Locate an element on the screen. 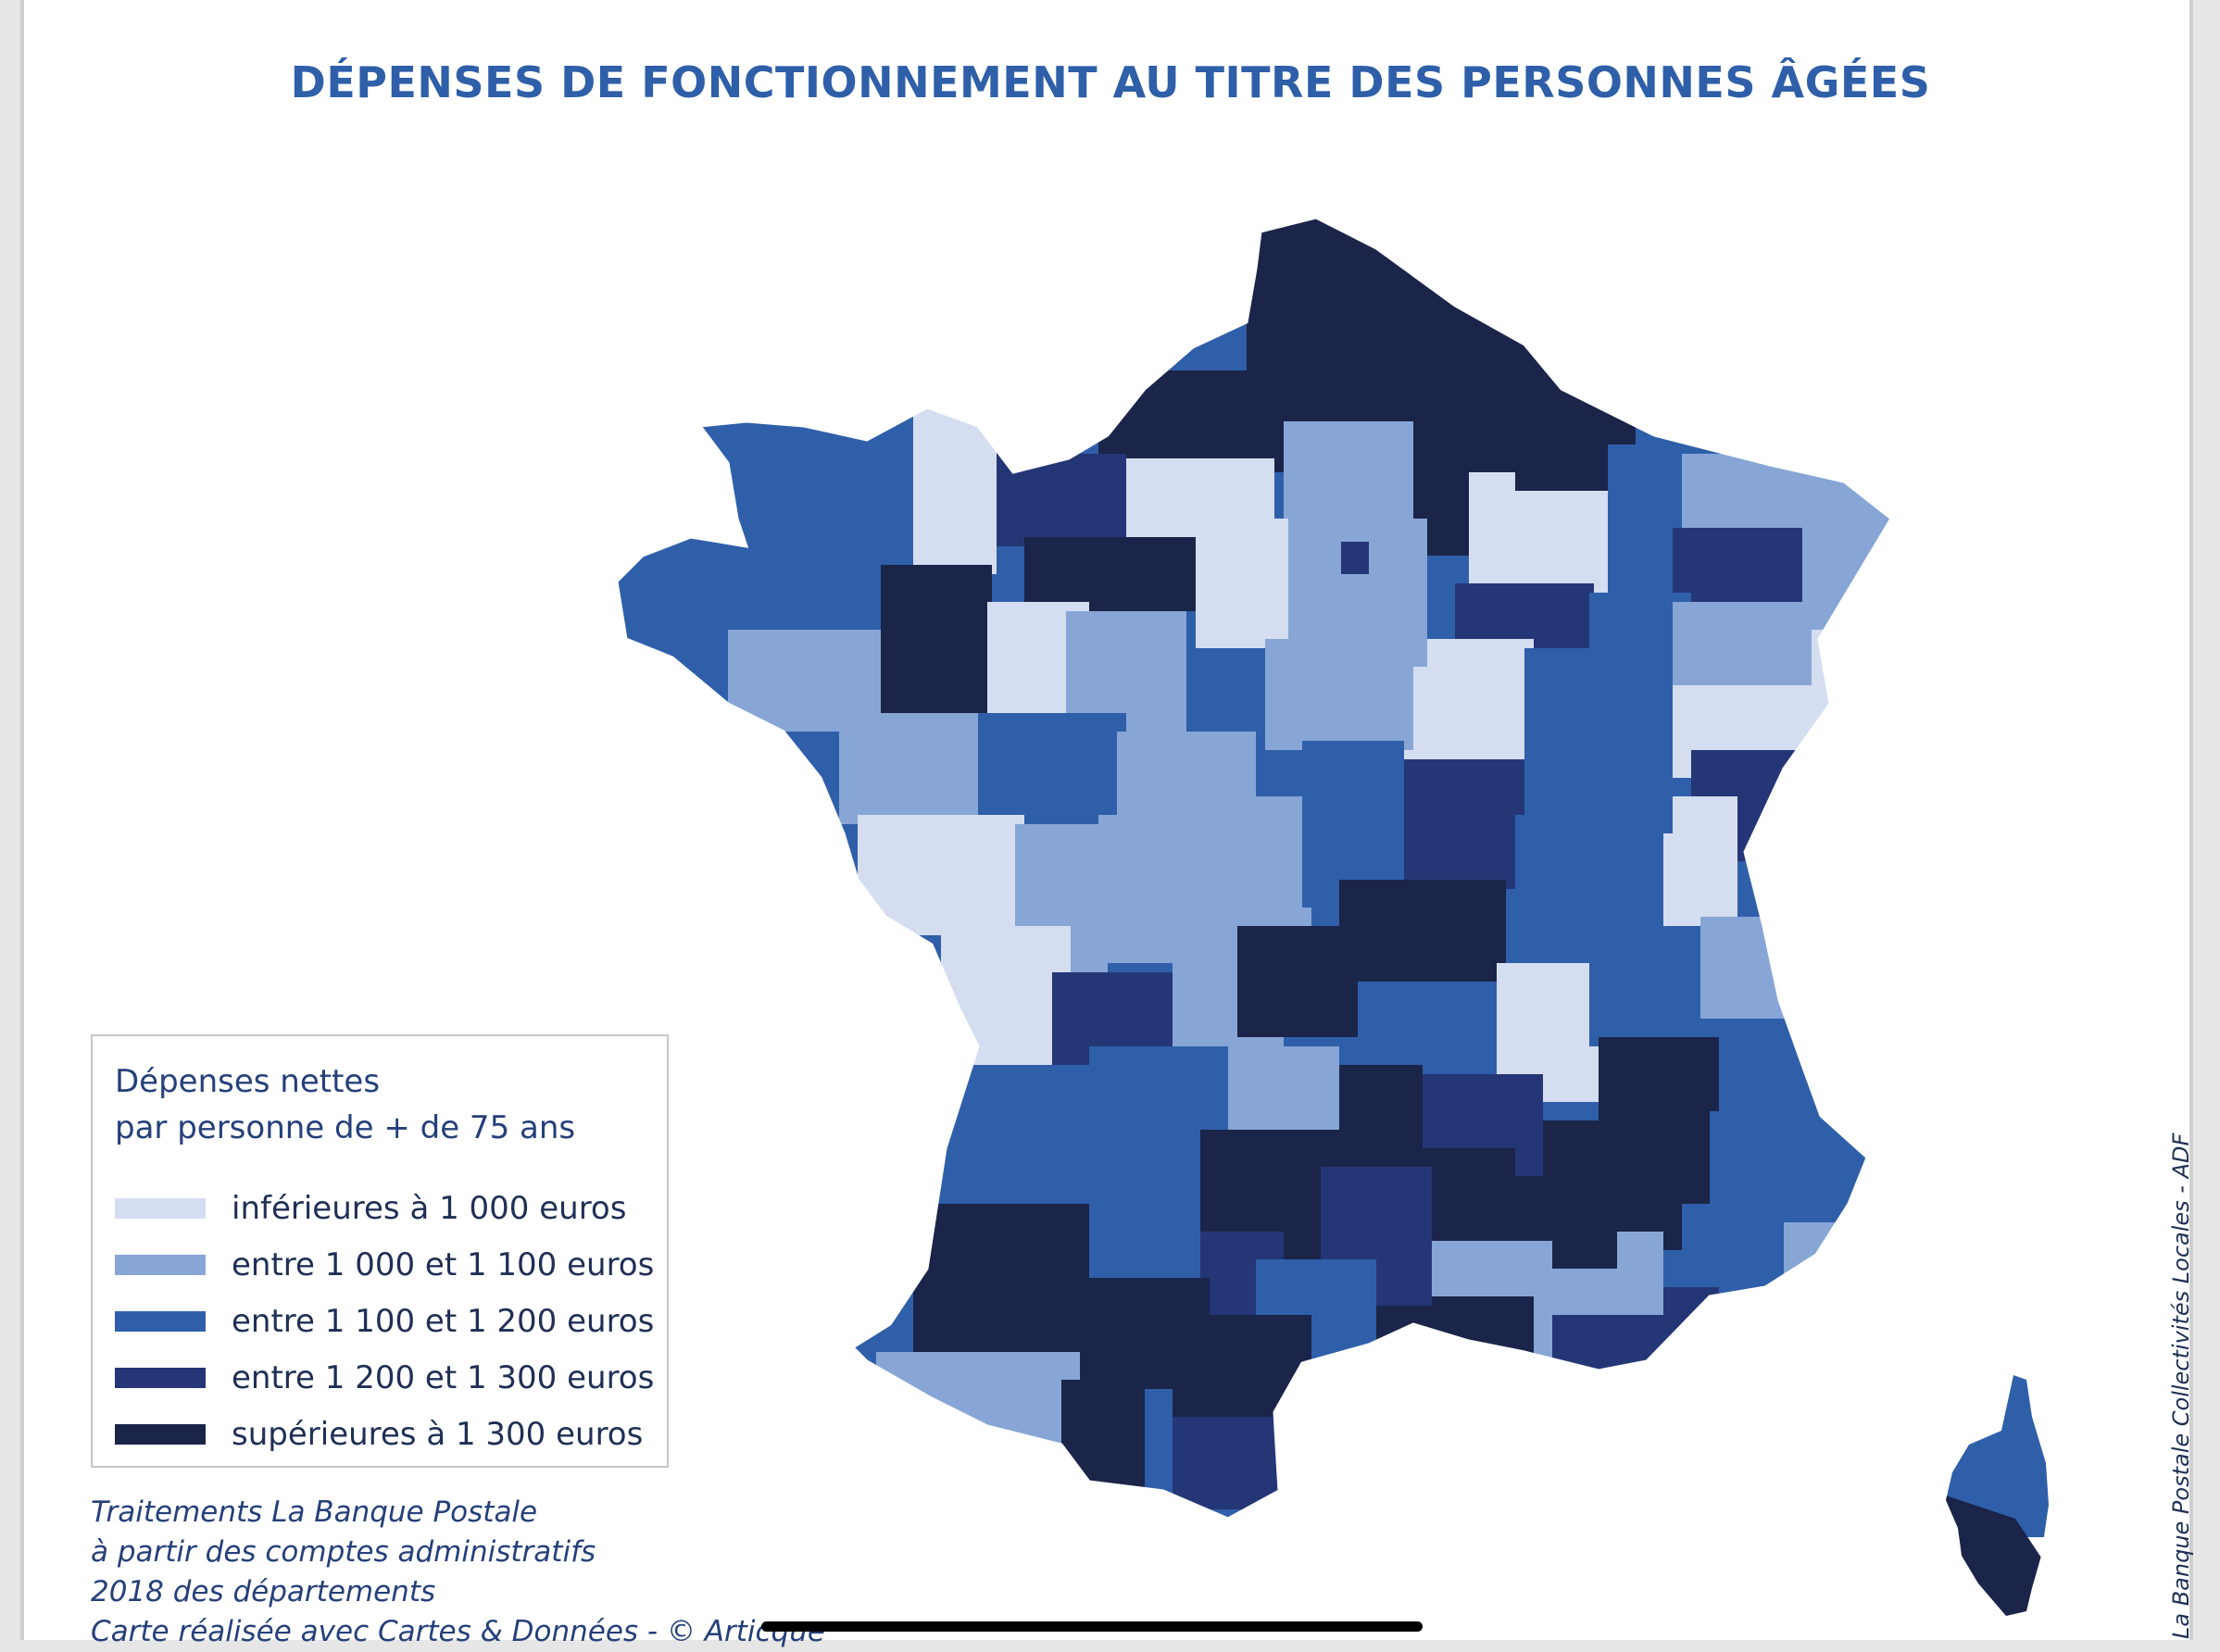  corsica is located at coordinates (1997, 1495).